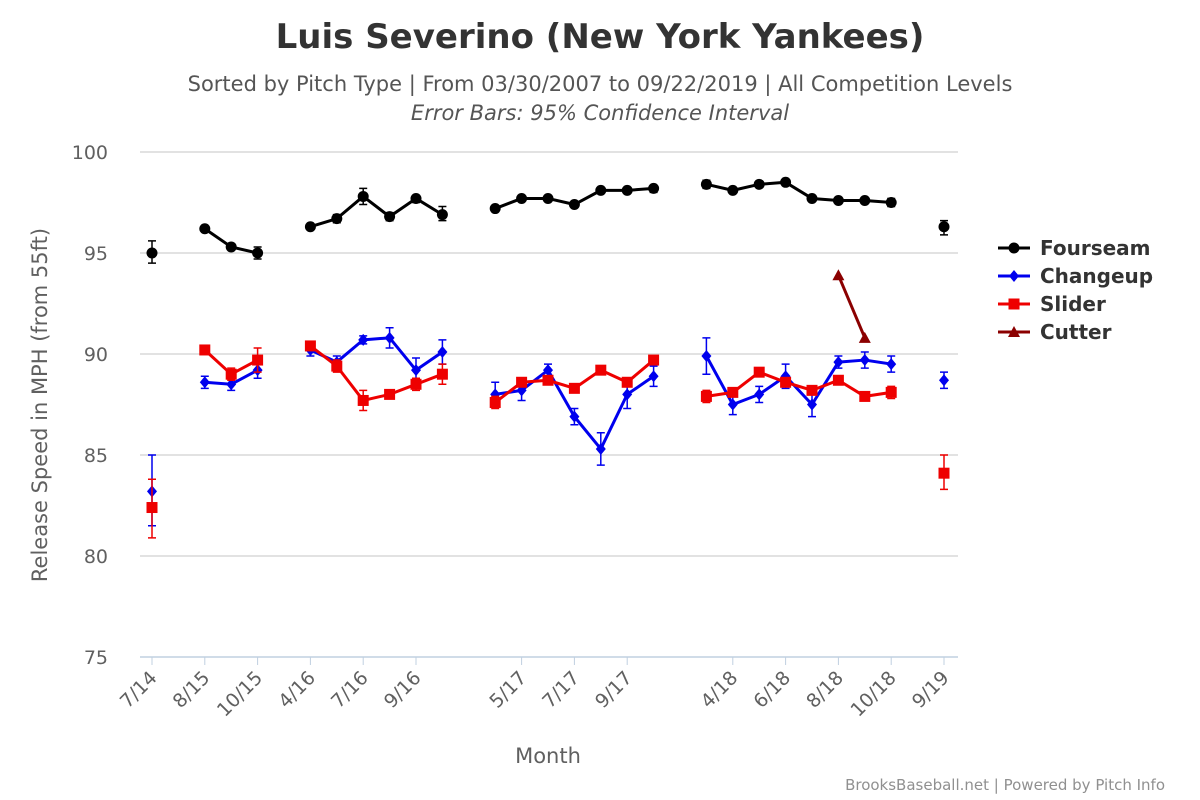  Describe the element at coordinates (548, 756) in the screenshot. I see `x-axis-title: Month` at that location.